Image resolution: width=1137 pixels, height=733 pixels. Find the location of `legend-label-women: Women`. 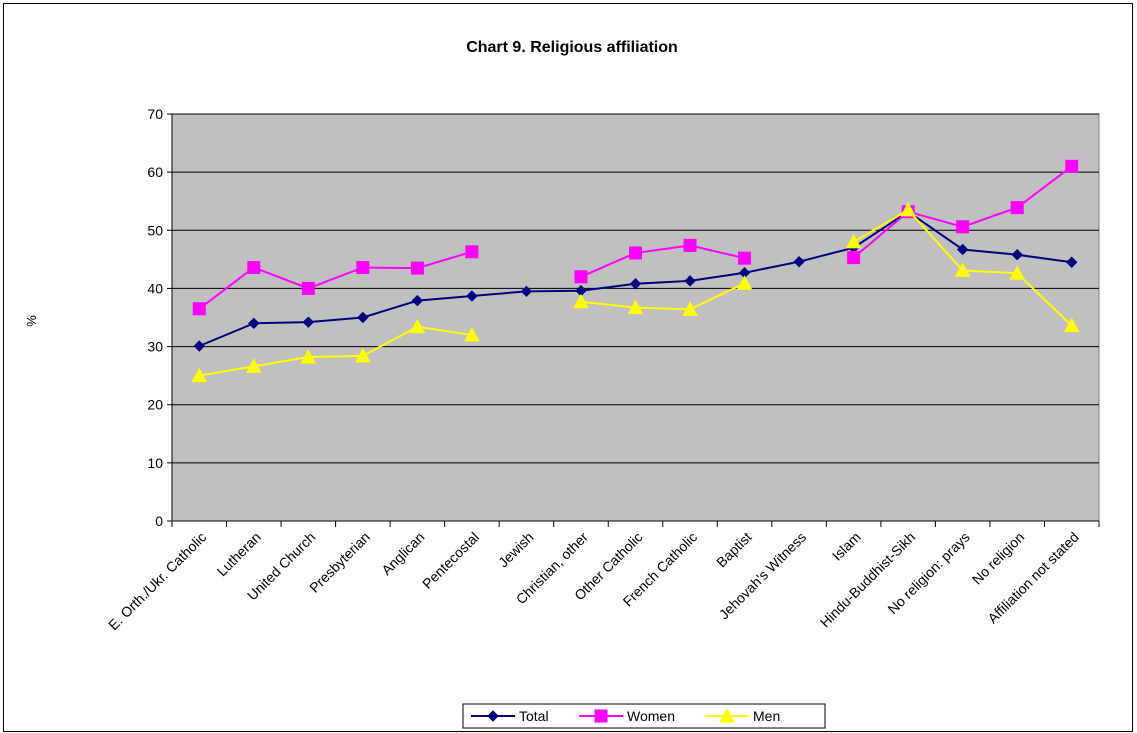

legend-label-women: Women is located at coordinates (651, 716).